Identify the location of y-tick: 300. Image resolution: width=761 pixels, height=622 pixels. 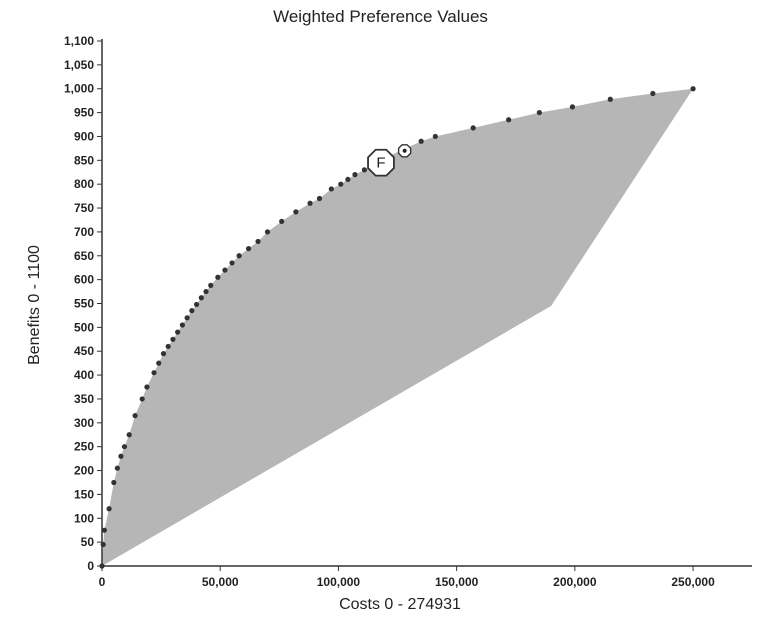
(88, 423).